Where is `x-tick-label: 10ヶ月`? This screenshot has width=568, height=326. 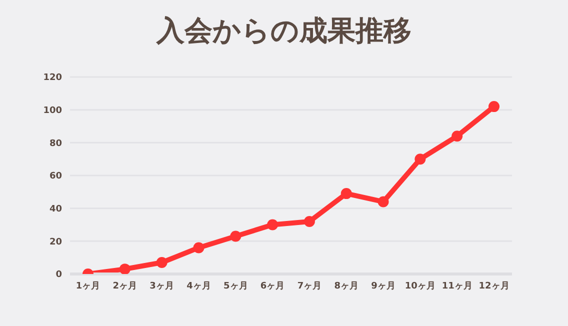 x-tick-label: 10ヶ月 is located at coordinates (420, 286).